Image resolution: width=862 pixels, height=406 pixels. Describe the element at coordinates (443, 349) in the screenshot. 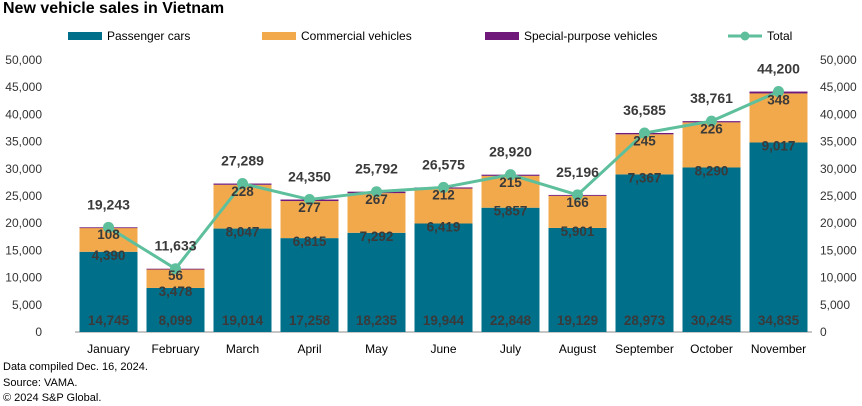

I see `x-tick-label: June` at that location.